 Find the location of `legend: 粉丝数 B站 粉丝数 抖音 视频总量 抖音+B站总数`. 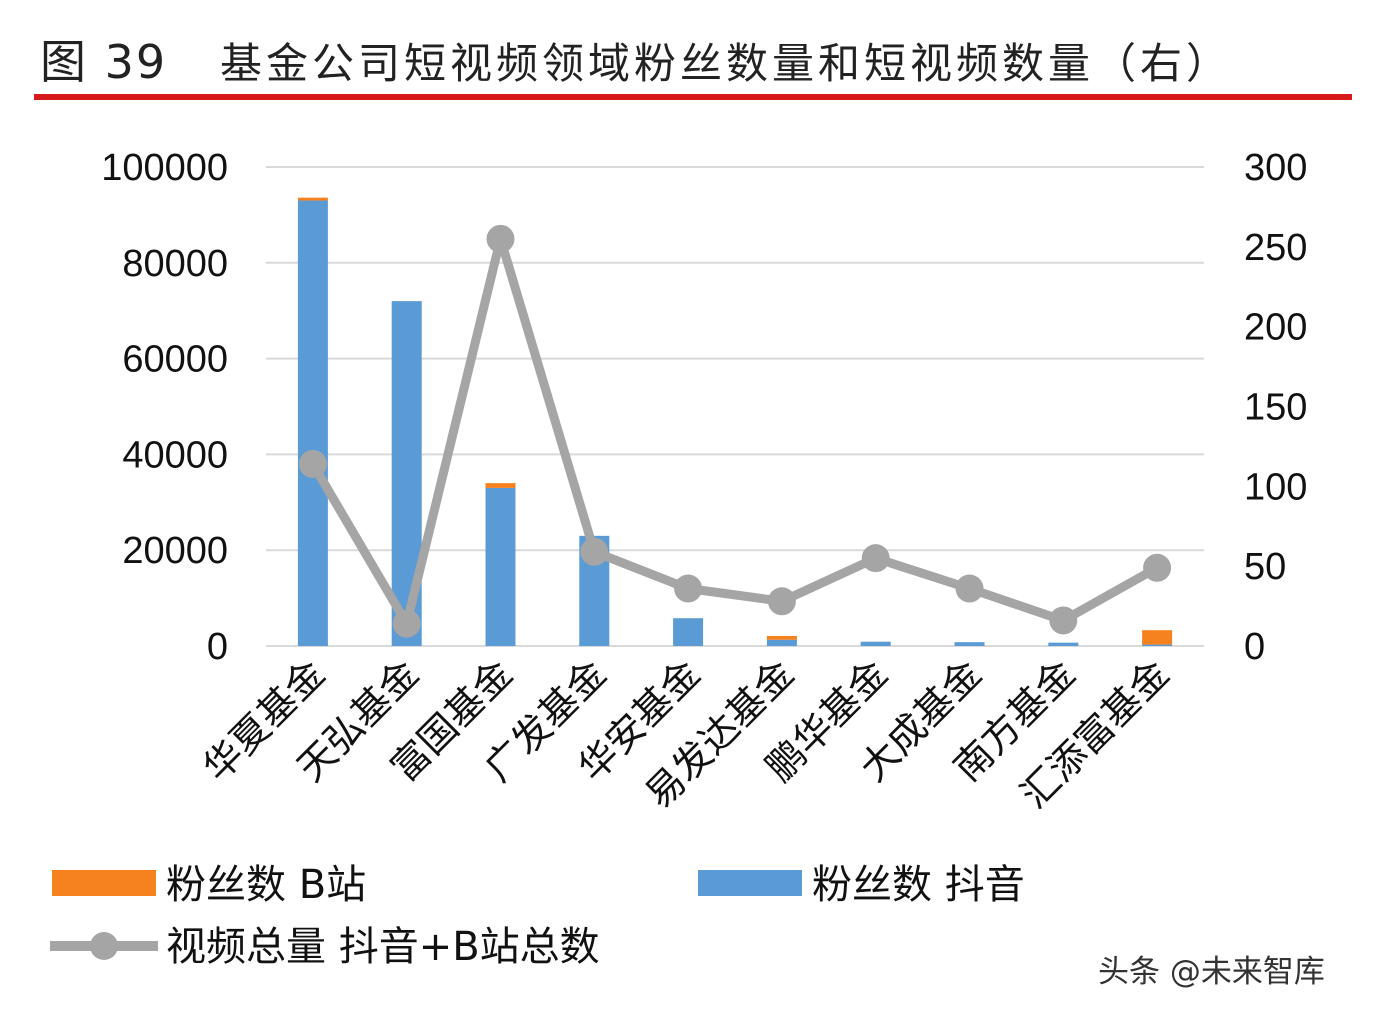

legend: 粉丝数 B站 粉丝数 抖音 视频总量 抖音+B站总数 is located at coordinates (537, 916).